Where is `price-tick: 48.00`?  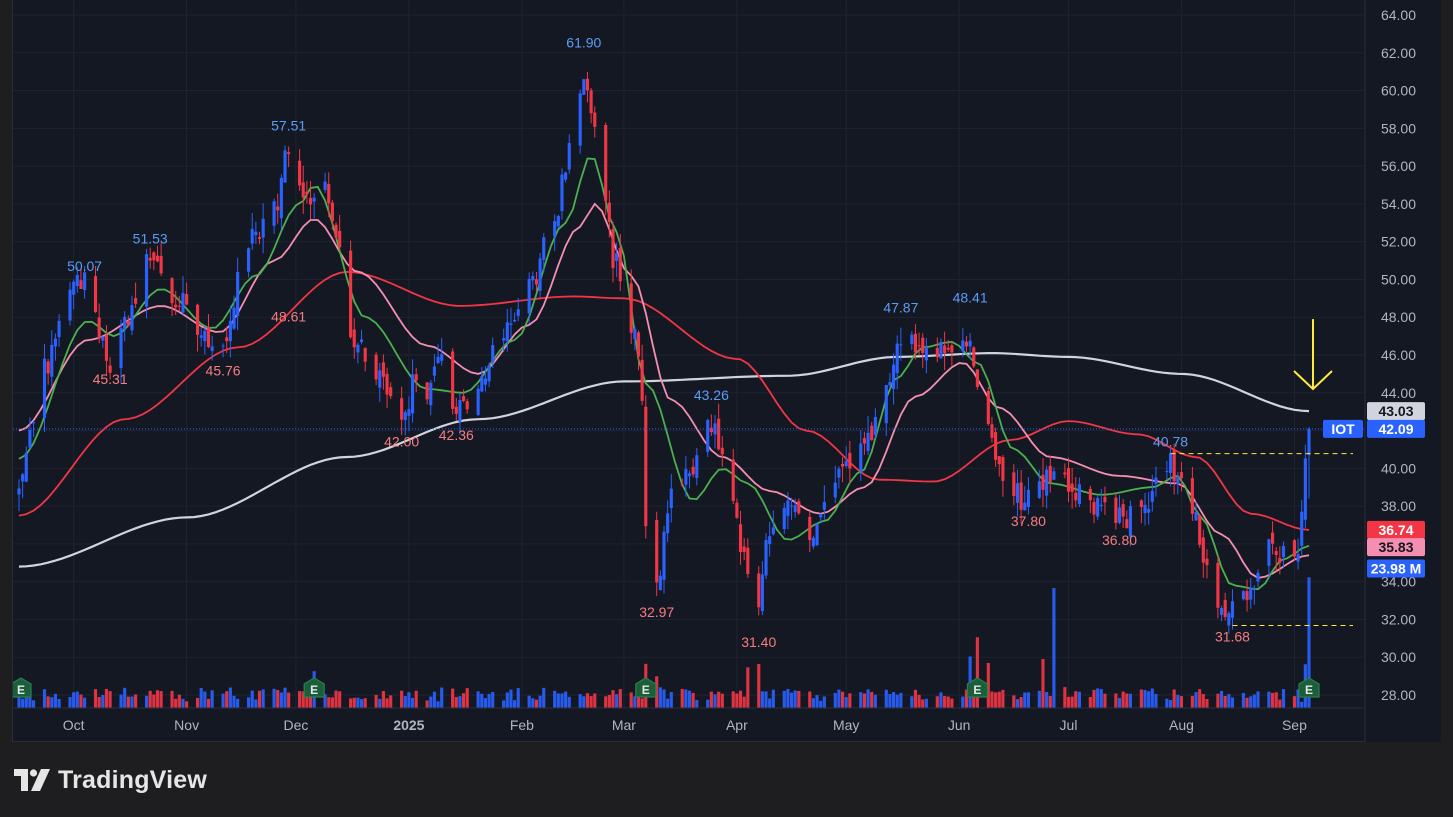
price-tick: 48.00 is located at coordinates (1398, 317).